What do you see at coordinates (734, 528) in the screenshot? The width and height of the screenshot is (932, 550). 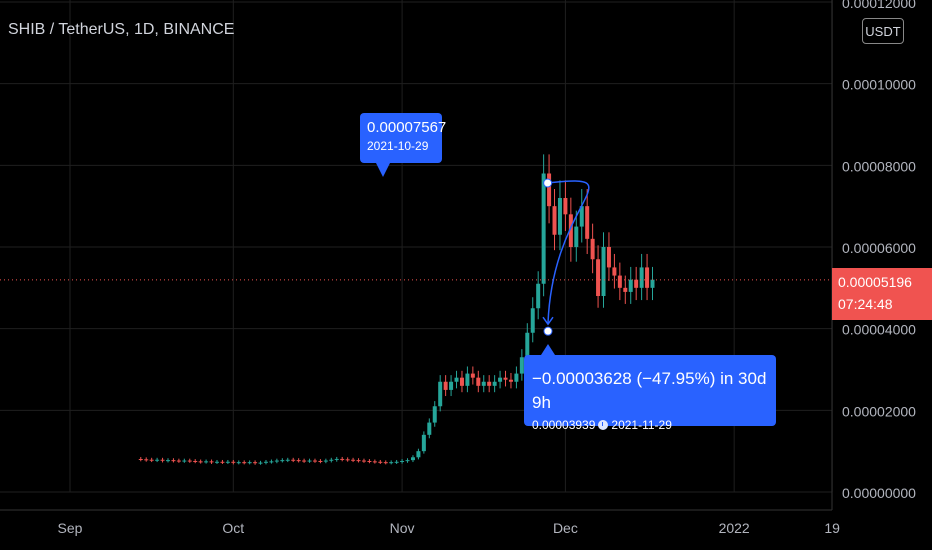 I see `x-tick-label: 2022` at bounding box center [734, 528].